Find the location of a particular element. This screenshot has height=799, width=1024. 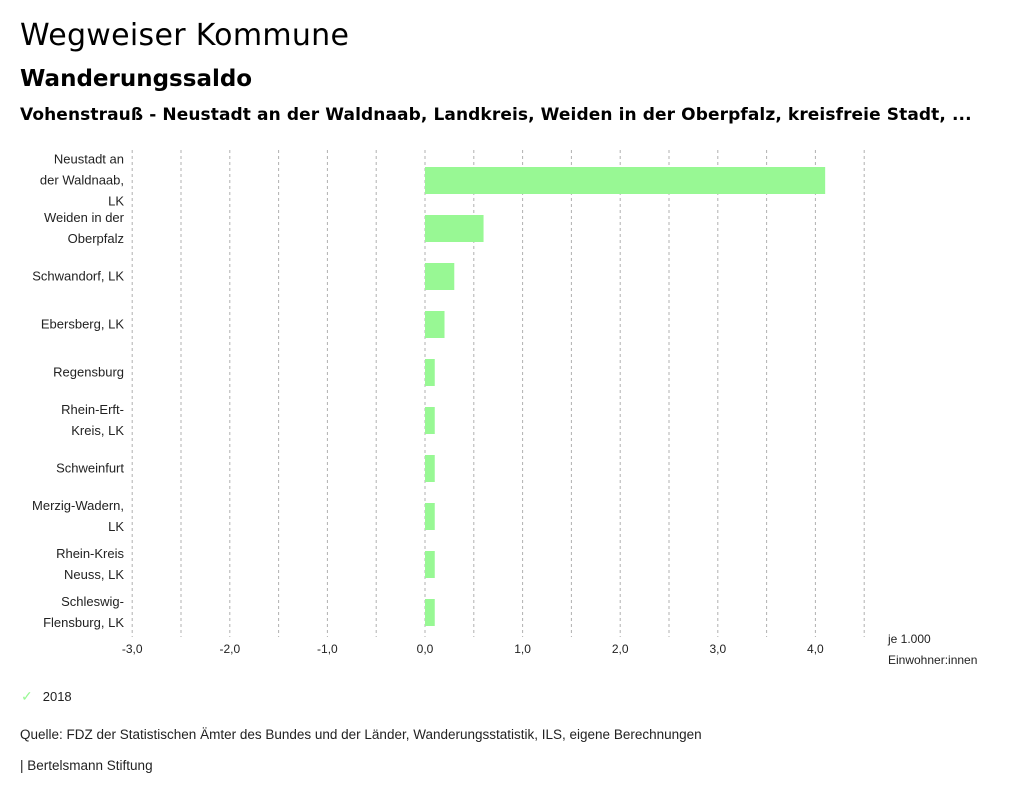

x-tick-label: 2,0 is located at coordinates (620, 649).